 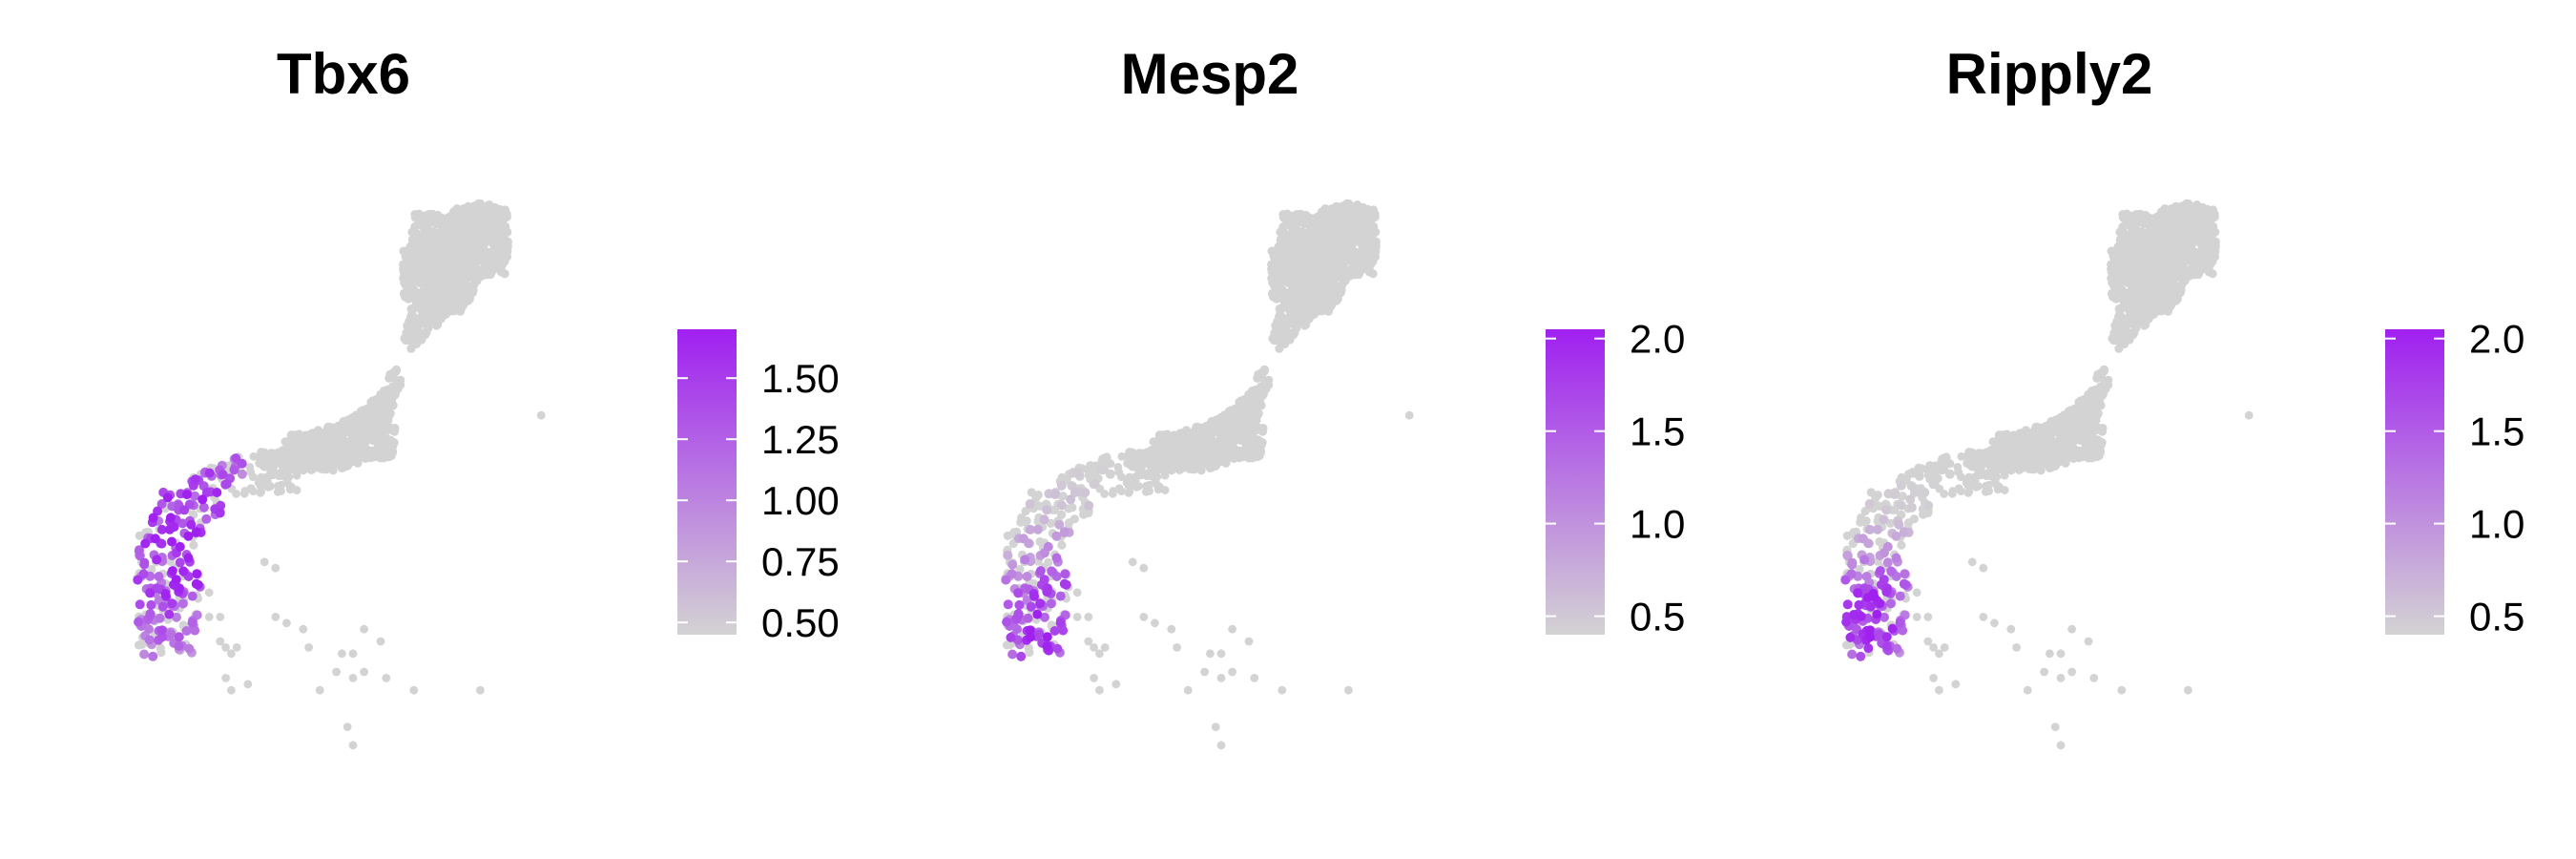 I want to click on plot-area, so click(x=2047, y=474).